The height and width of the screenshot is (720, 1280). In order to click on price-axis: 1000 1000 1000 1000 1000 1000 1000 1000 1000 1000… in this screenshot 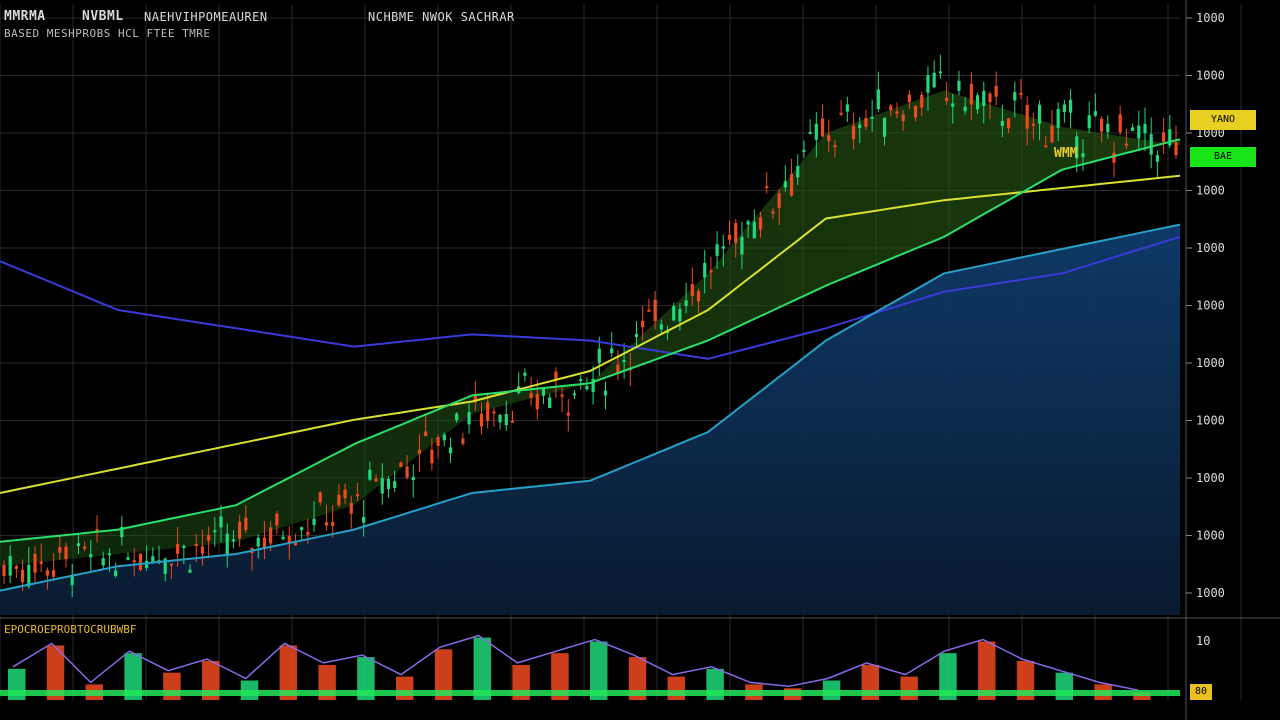, I will do `click(1205, 305)`.